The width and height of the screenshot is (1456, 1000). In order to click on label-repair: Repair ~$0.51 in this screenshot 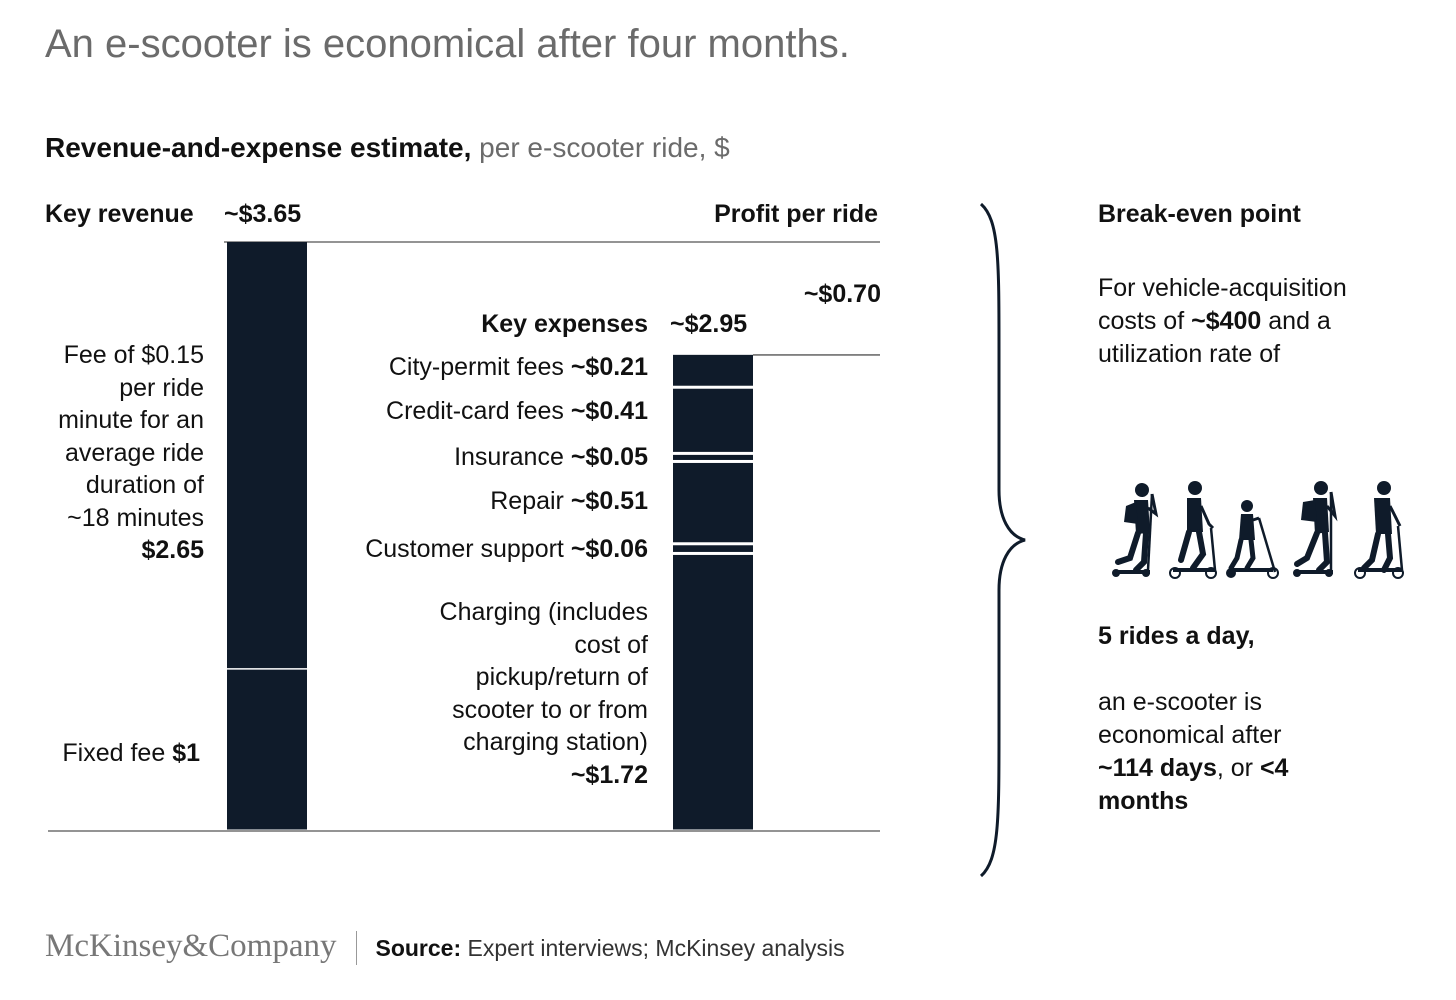, I will do `click(569, 501)`.